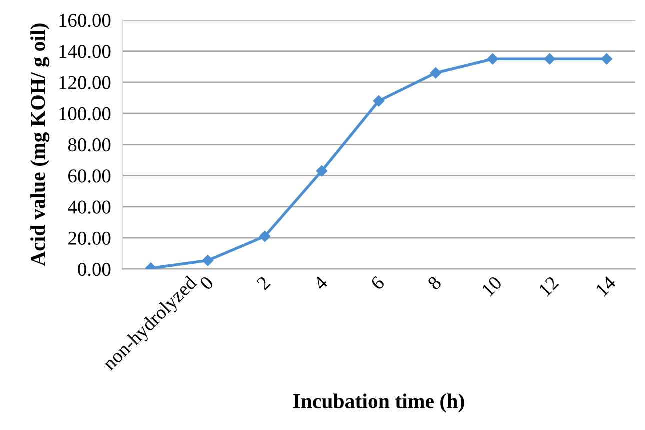  I want to click on y-tick-label: 40.00, so click(89, 207).